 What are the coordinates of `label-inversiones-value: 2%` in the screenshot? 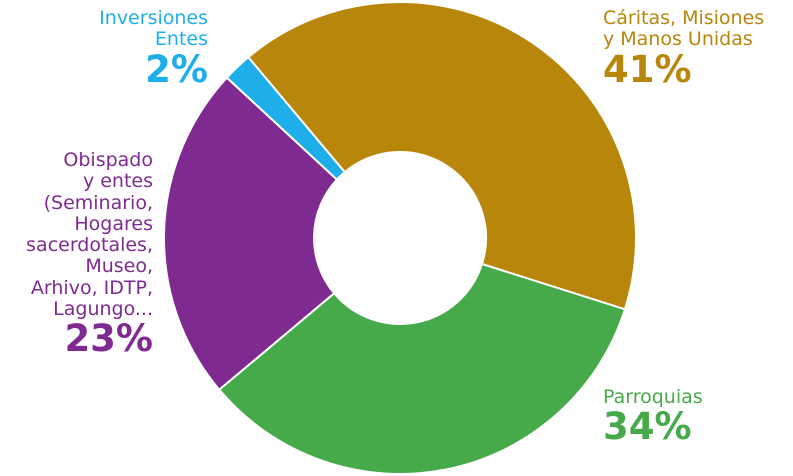 It's located at (176, 69).